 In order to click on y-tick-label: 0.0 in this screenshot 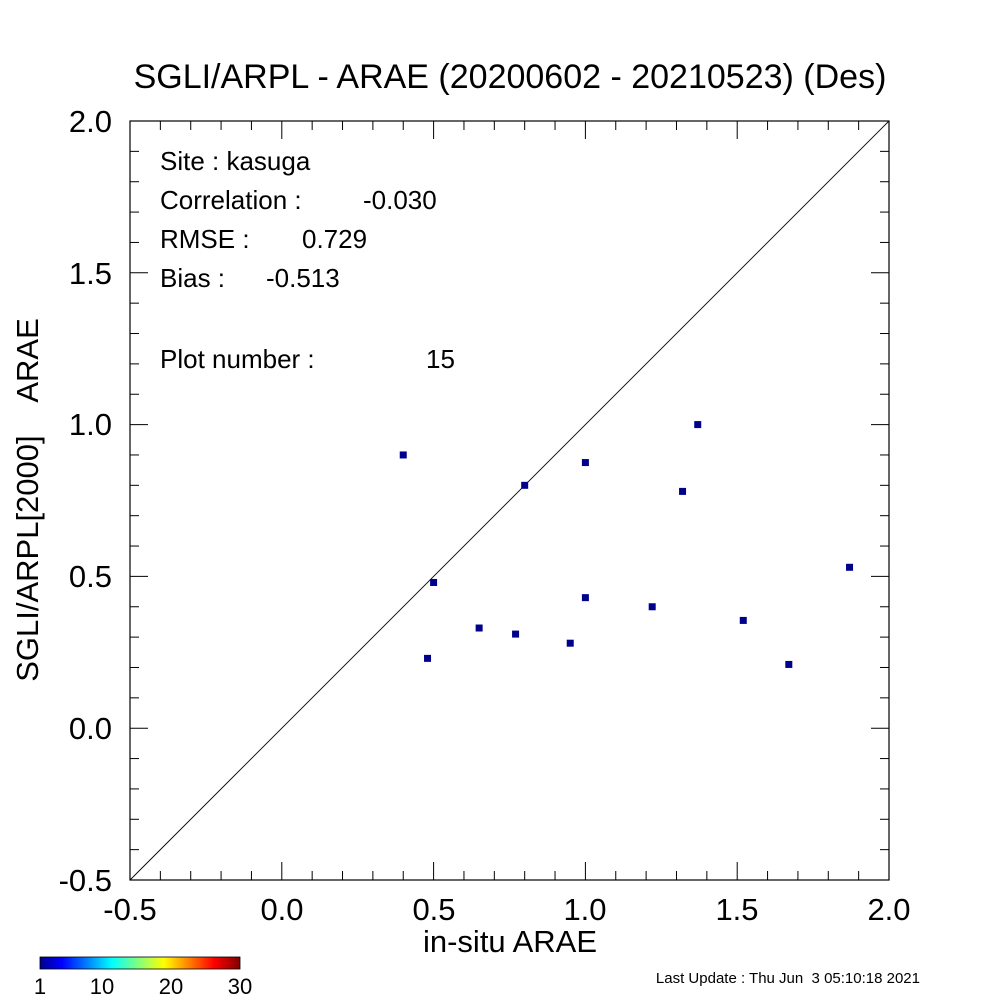, I will do `click(90, 728)`.